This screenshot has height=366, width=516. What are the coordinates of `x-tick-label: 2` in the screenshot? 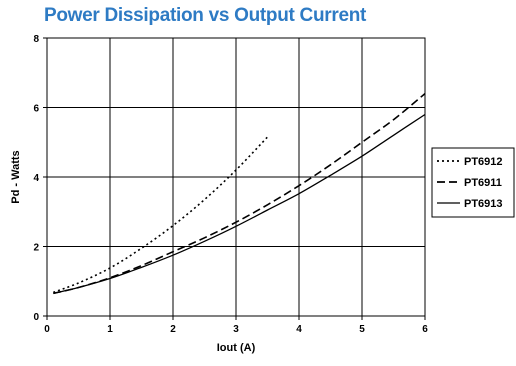 It's located at (173, 329).